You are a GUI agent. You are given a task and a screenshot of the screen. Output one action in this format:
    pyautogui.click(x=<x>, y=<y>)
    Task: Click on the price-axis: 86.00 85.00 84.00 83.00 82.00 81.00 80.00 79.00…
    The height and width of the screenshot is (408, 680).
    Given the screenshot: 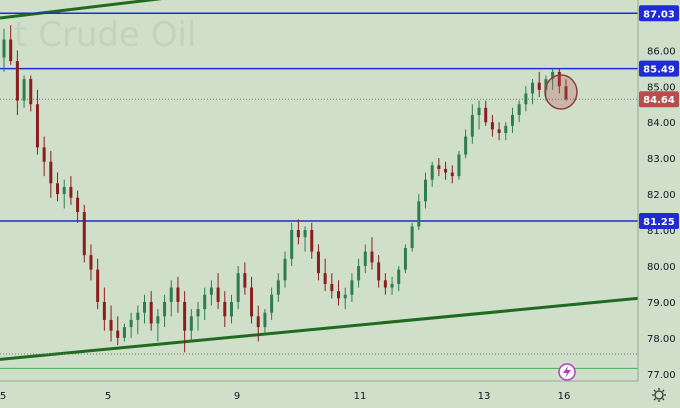 What is the action you would take?
    pyautogui.click(x=656, y=190)
    